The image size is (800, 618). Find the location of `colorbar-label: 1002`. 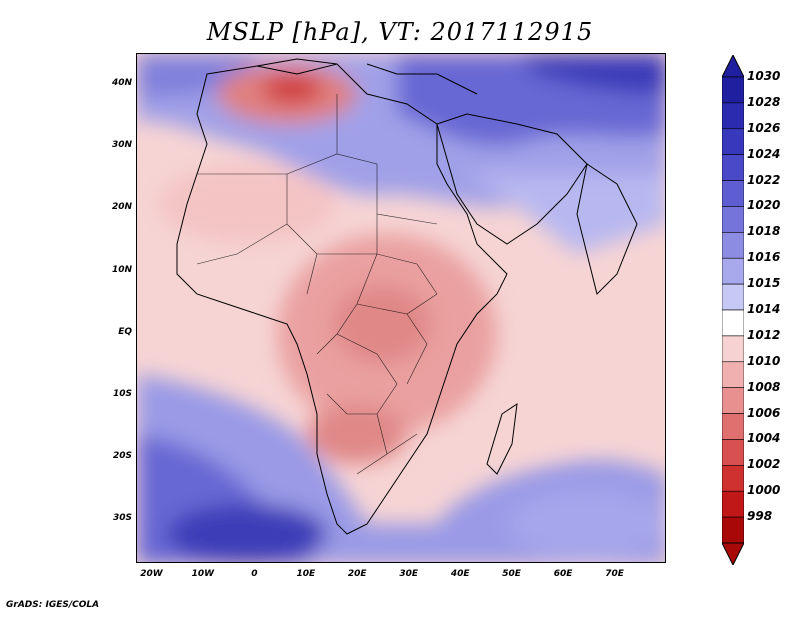

colorbar-label: 1002 is located at coordinates (764, 464).